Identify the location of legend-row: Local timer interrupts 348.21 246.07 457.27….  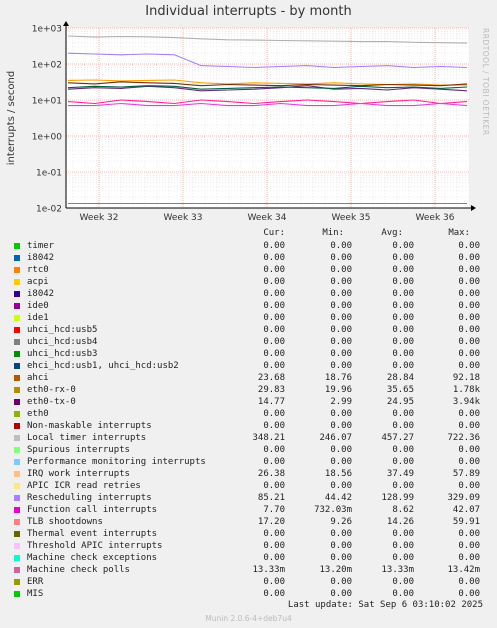
(248, 438).